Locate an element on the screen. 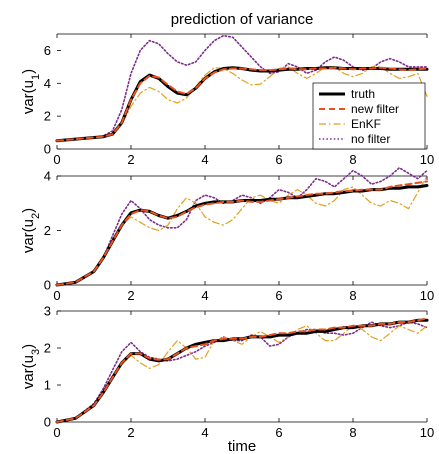 This screenshot has height=454, width=439. y-axis-label: var(u3) is located at coordinates (31, 366).